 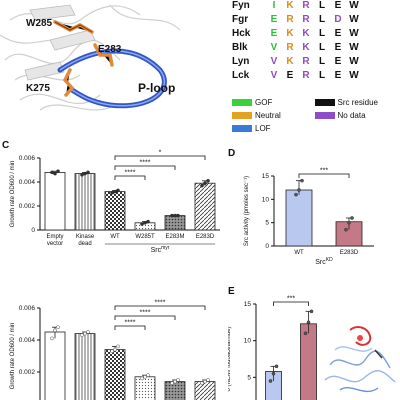 What do you see at coordinates (27, 206) in the screenshot?
I see `y-tick-label: 0.002` at bounding box center [27, 206].